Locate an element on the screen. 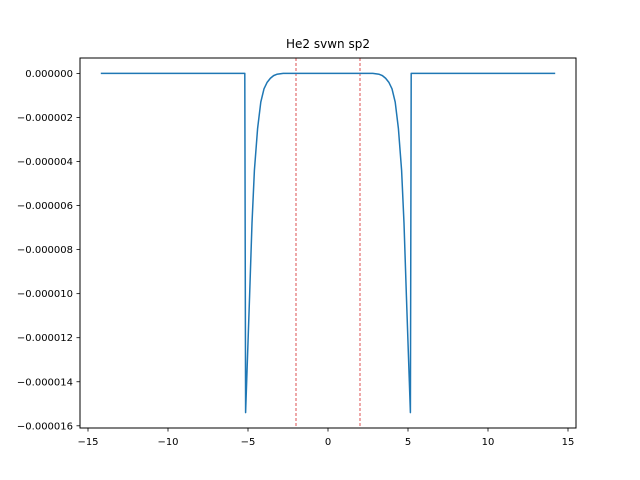  y-tick-label: −0.000004 is located at coordinates (45, 162).